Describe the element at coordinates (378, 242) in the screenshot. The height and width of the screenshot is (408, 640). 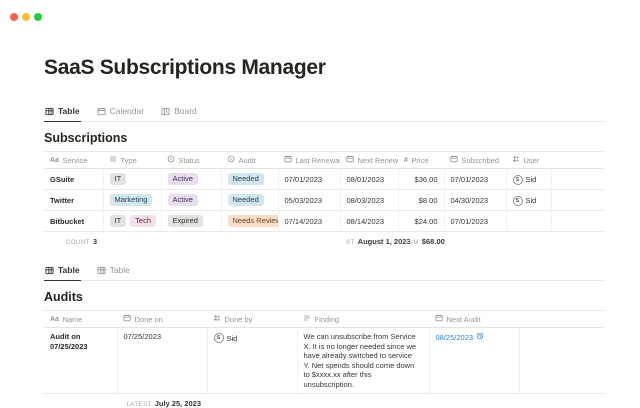
I see `calc-earliest: ST August 1, 2023` at that location.